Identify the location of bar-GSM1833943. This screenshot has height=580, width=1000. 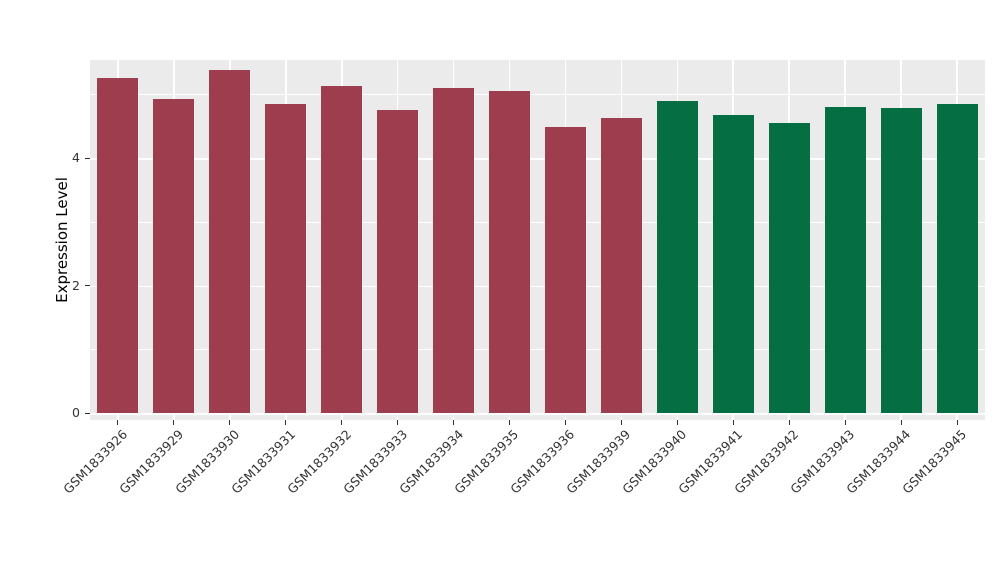
(845, 260).